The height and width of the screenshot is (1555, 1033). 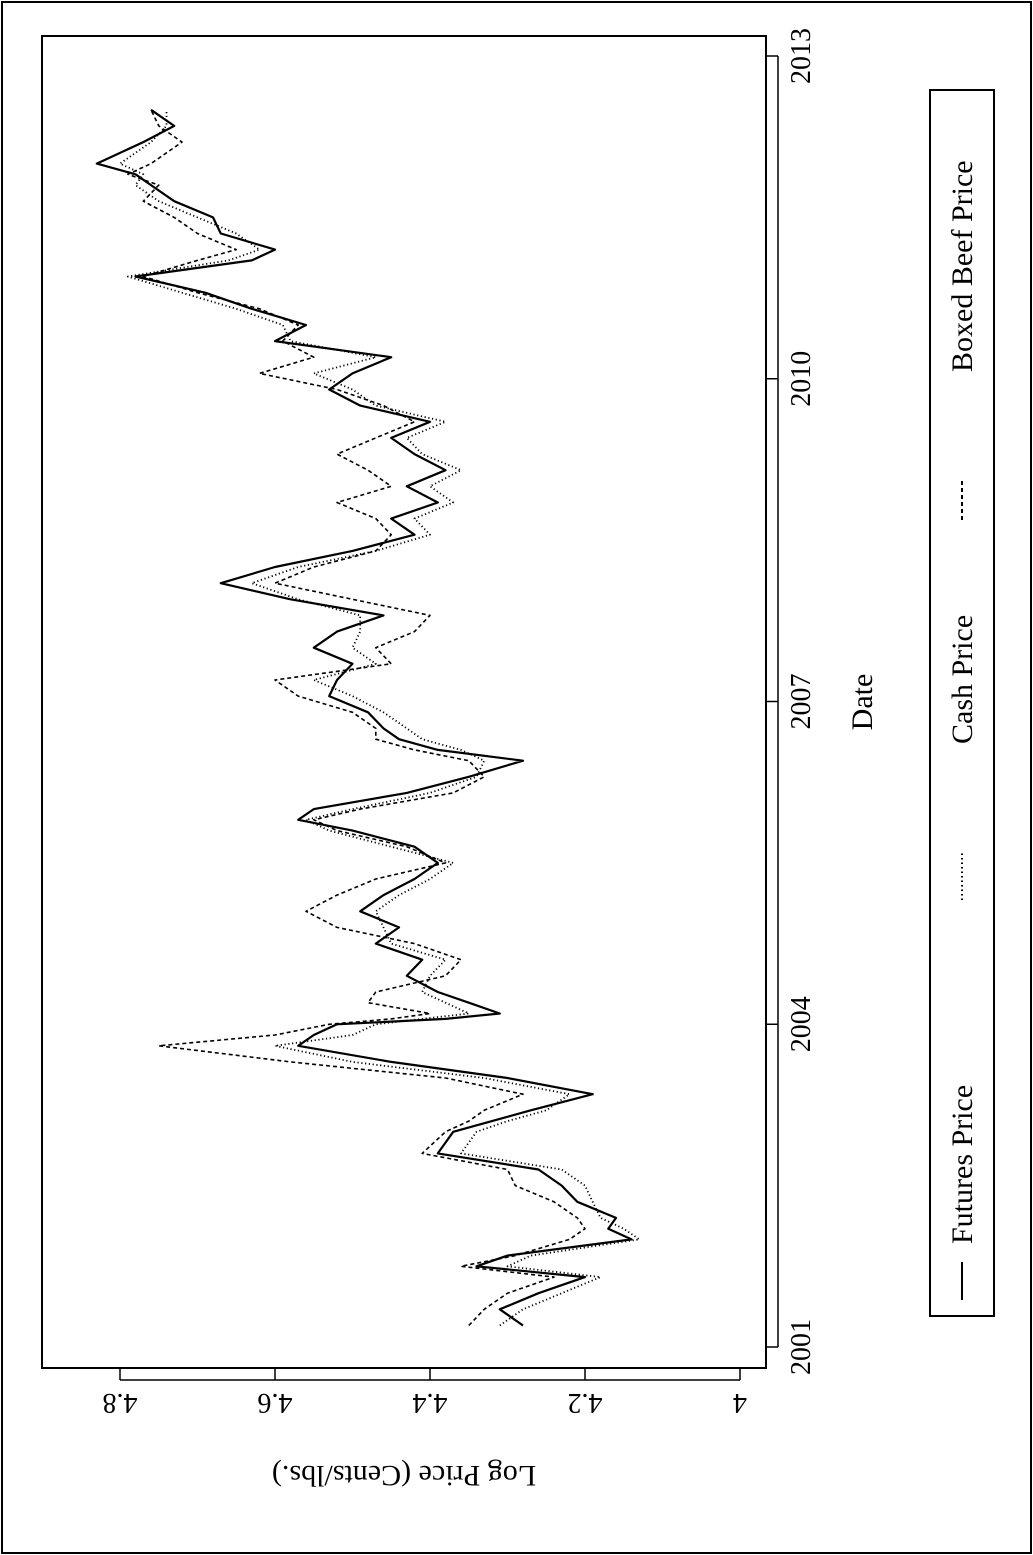 I want to click on x-tick-label: 2001, so click(x=801, y=1347).